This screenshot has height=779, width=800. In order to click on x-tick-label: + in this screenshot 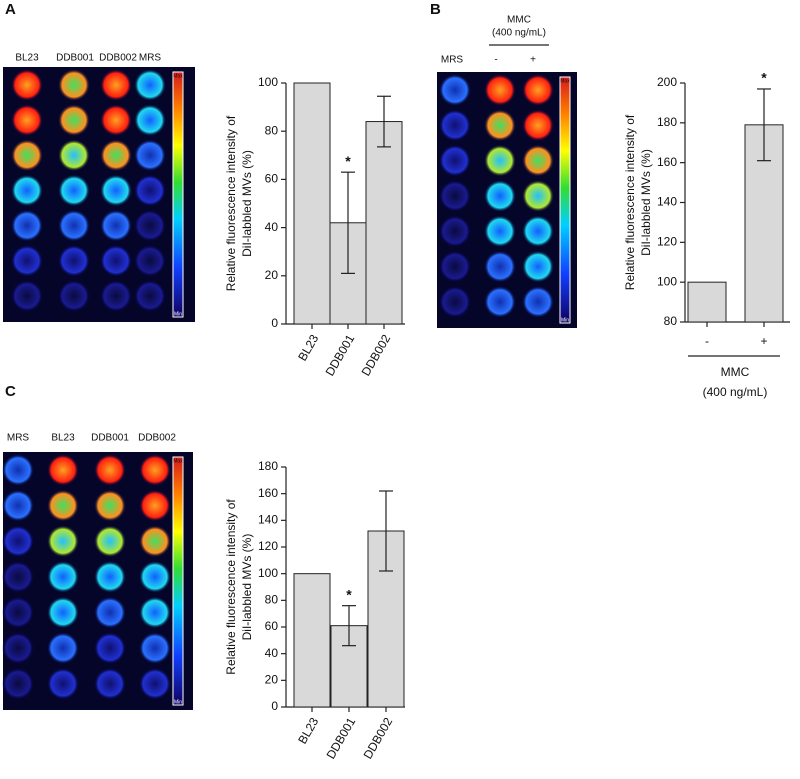, I will do `click(763, 341)`.